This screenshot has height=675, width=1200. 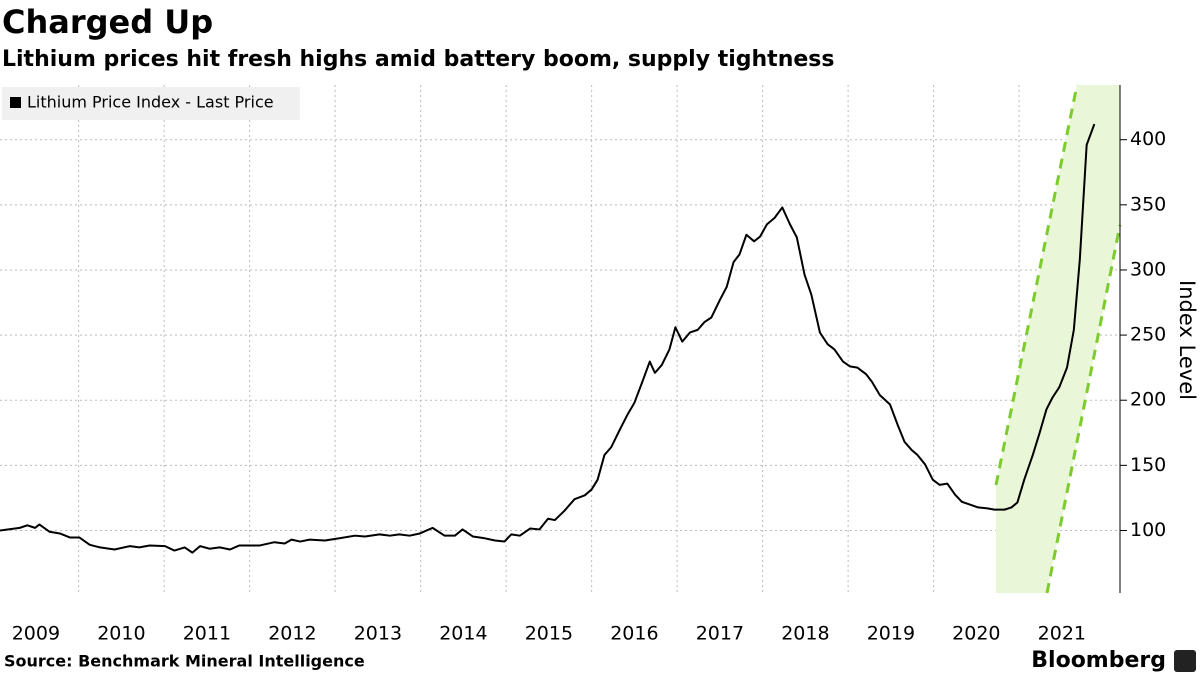 What do you see at coordinates (976, 634) in the screenshot?
I see `x-tick-label: 2020` at bounding box center [976, 634].